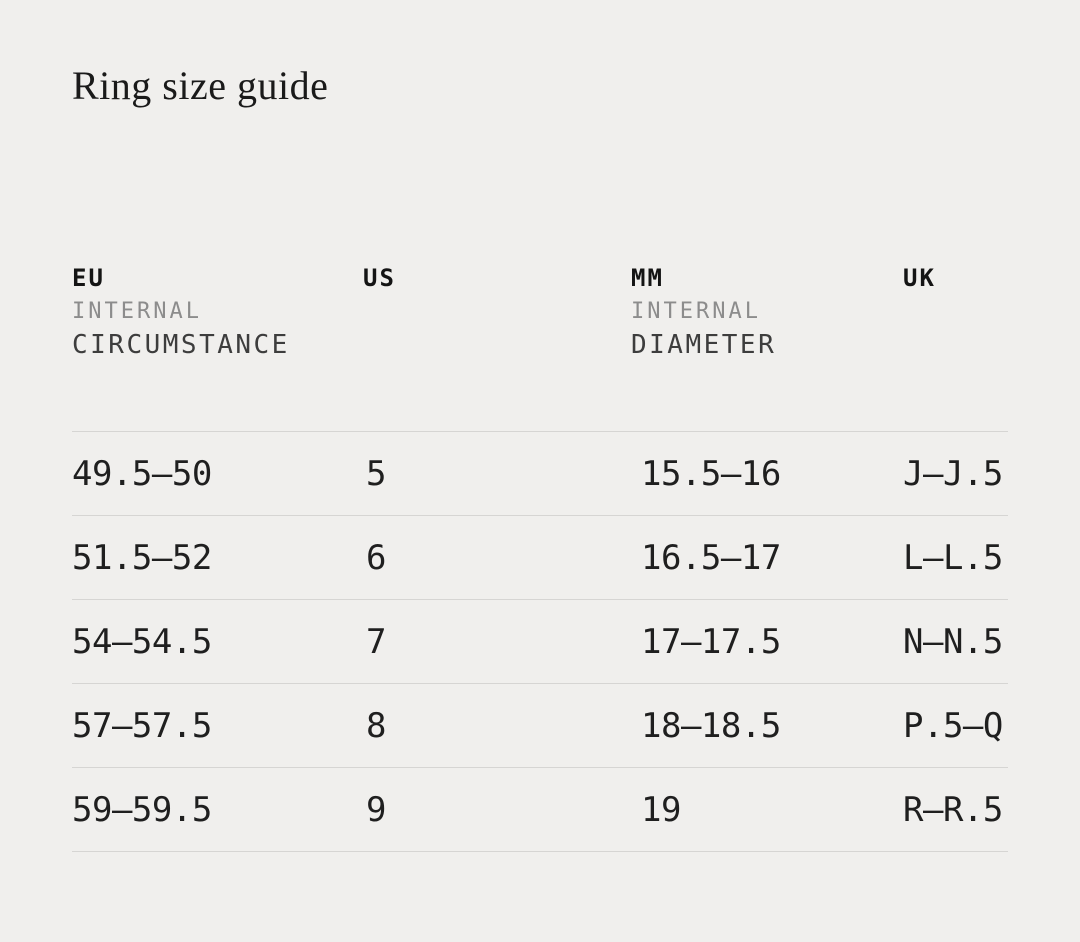 The image size is (1080, 942). What do you see at coordinates (711, 641) in the screenshot?
I see `table-cell-mm: 17—17.5` at bounding box center [711, 641].